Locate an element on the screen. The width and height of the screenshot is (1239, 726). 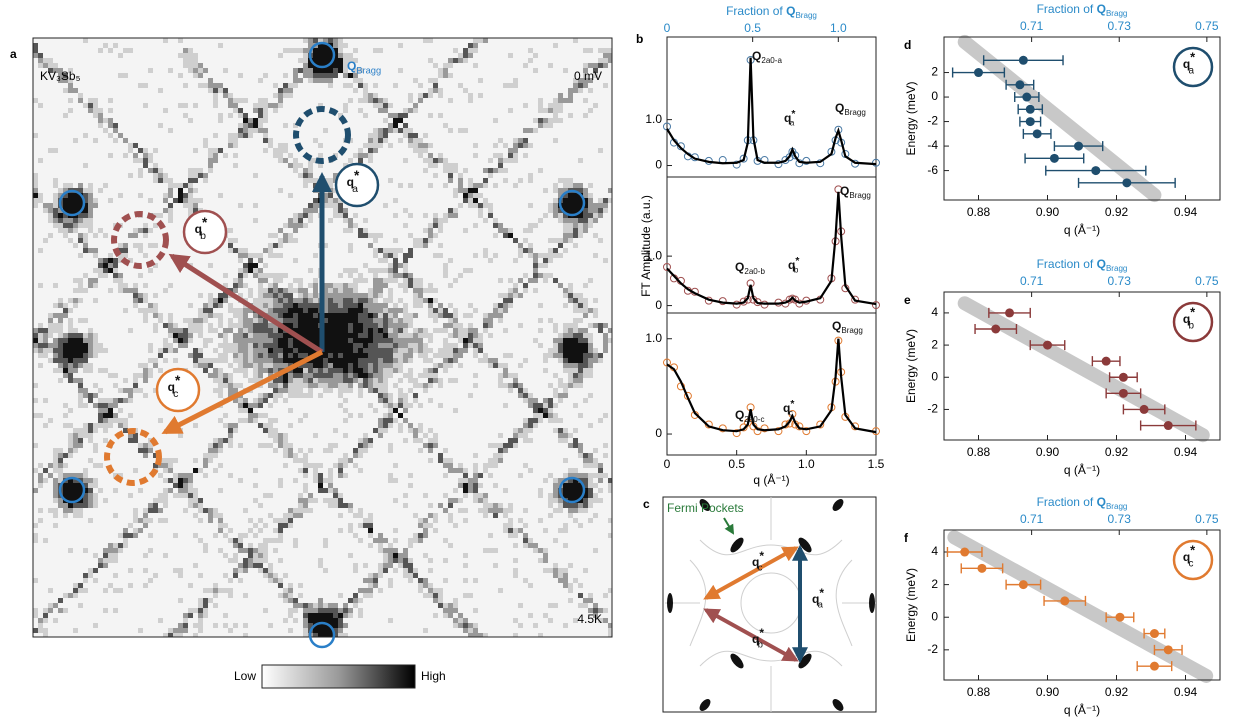
y-tick-label: 1.0 is located at coordinates (653, 119).